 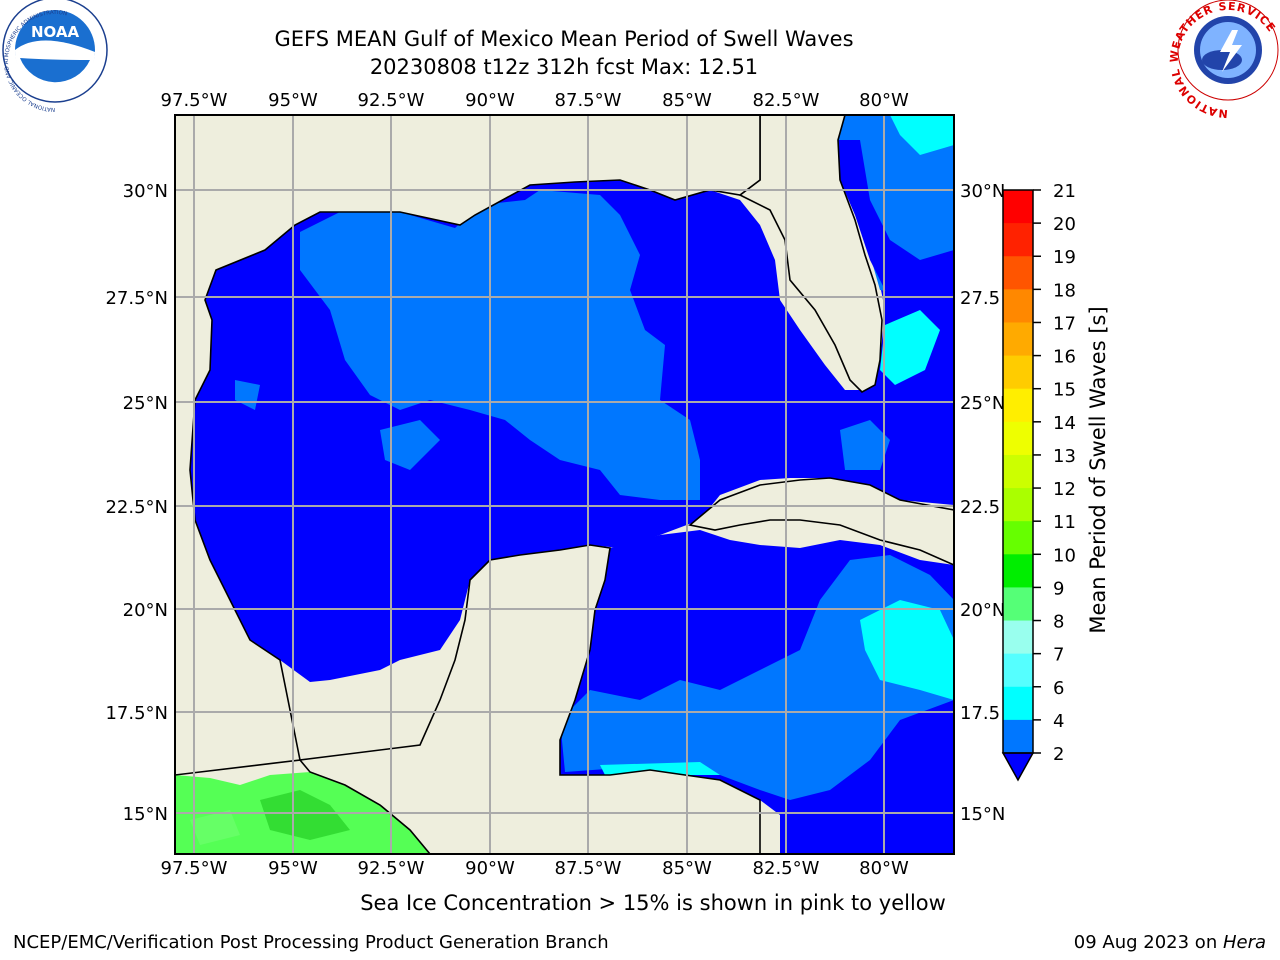 I want to click on colorbar-frame, so click(x=1018, y=471).